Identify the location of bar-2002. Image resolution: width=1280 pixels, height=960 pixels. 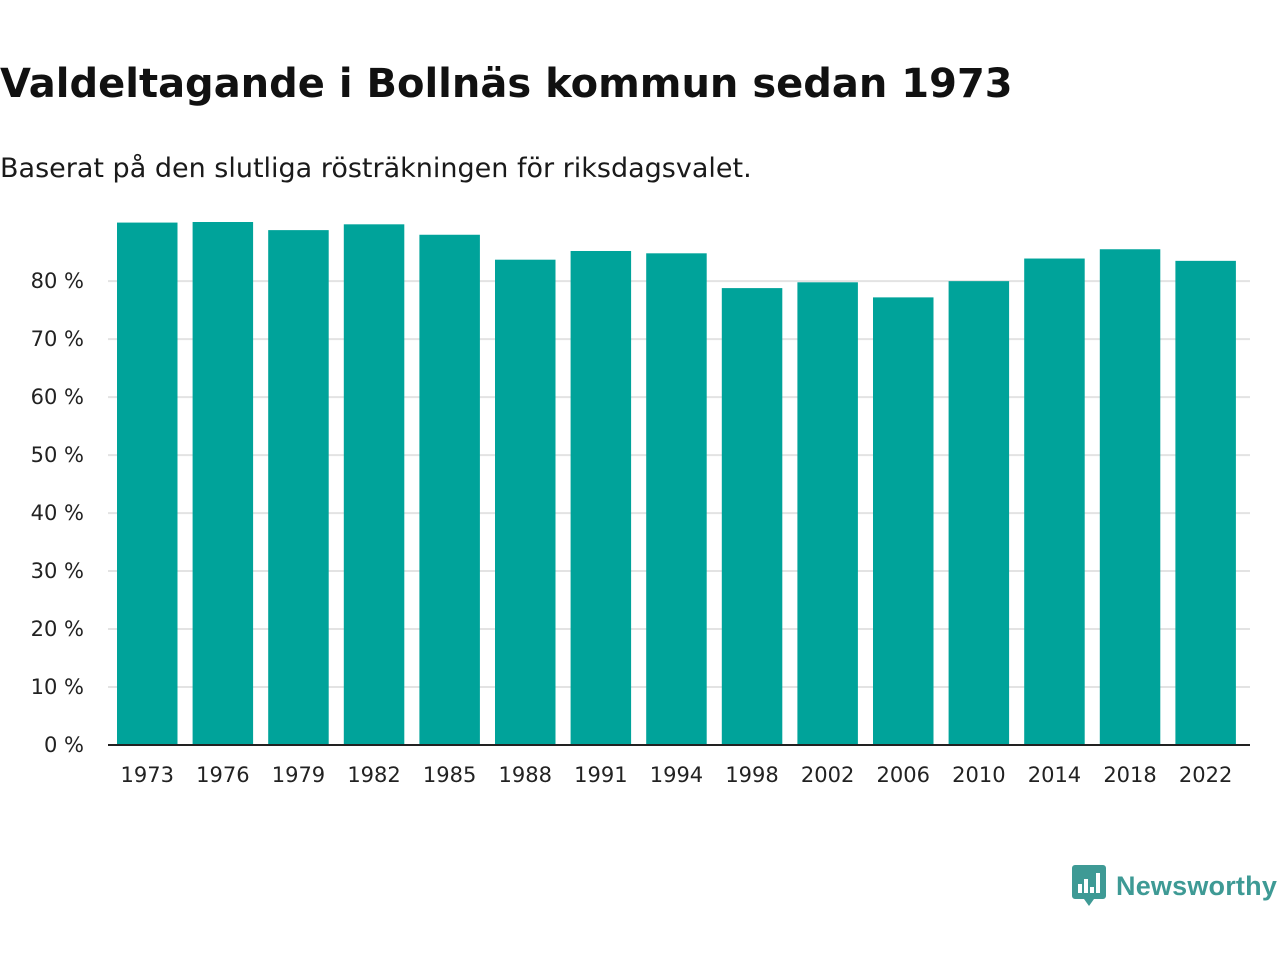
(827, 513).